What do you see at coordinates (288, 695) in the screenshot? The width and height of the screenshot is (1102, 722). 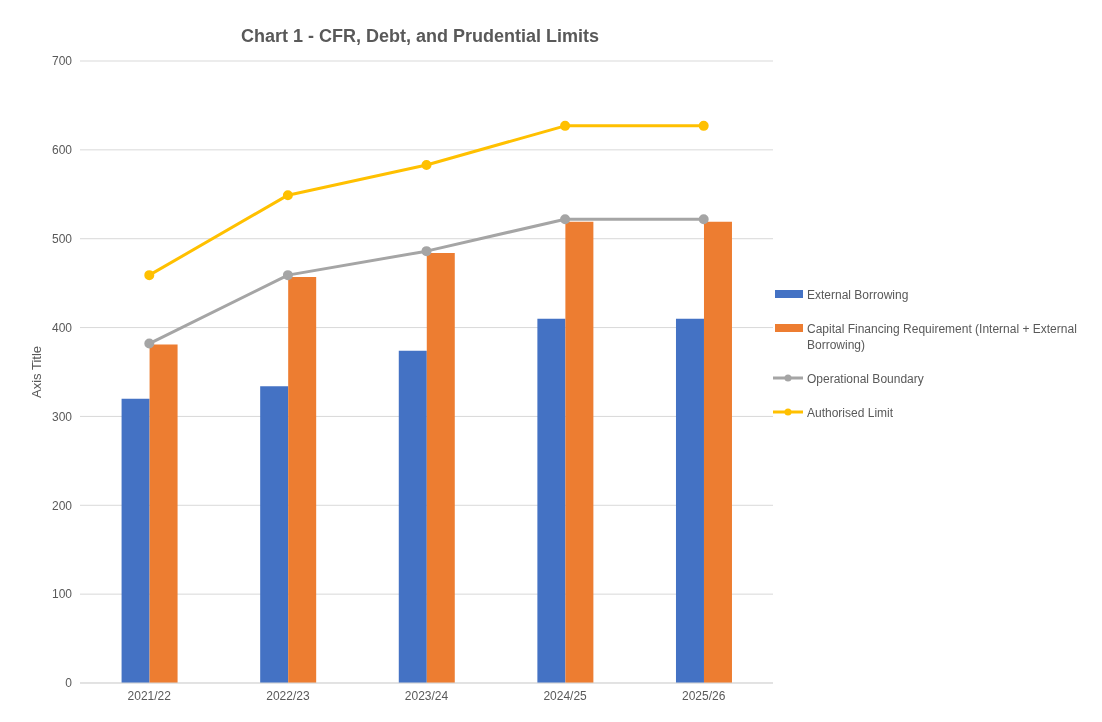 I see `x-tick-label: 2022/23` at bounding box center [288, 695].